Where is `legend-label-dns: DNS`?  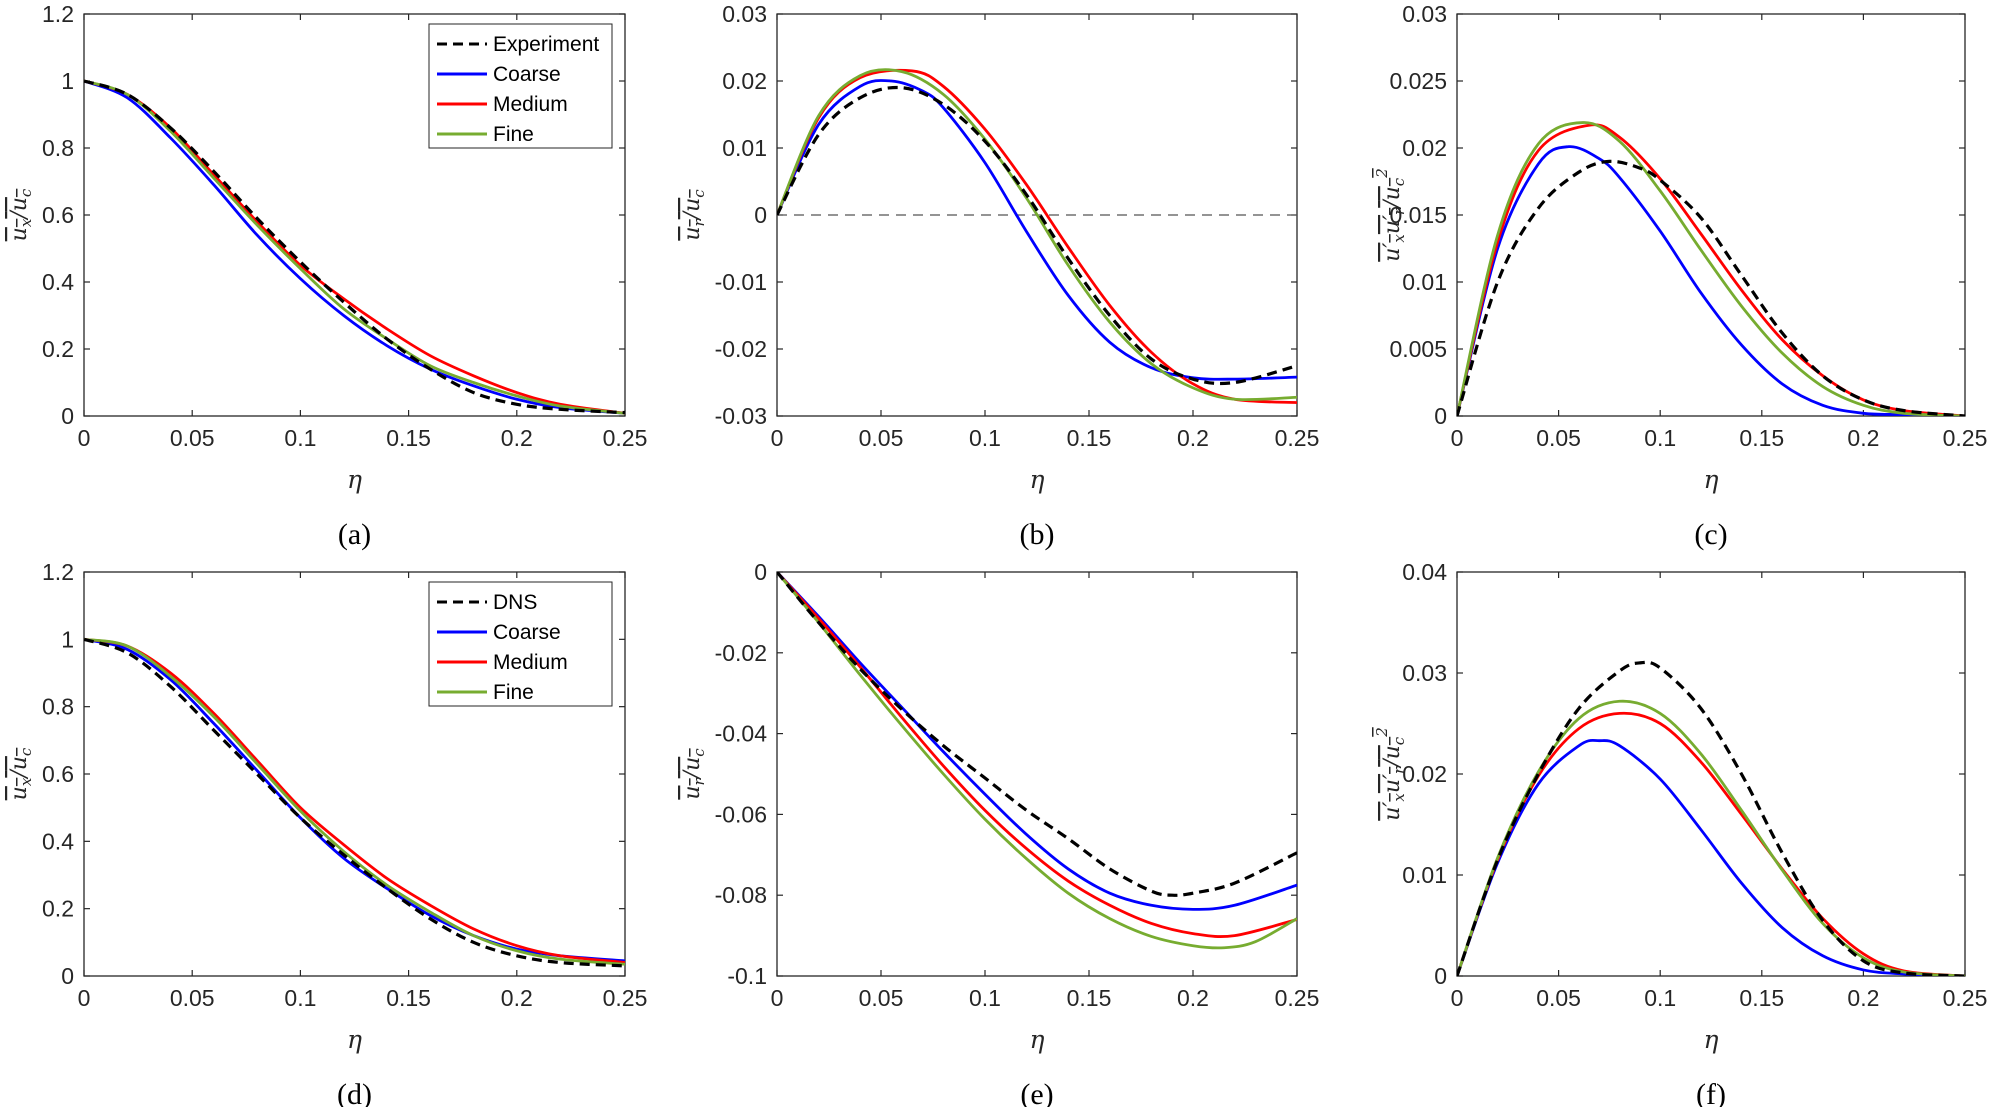 legend-label-dns: DNS is located at coordinates (515, 602).